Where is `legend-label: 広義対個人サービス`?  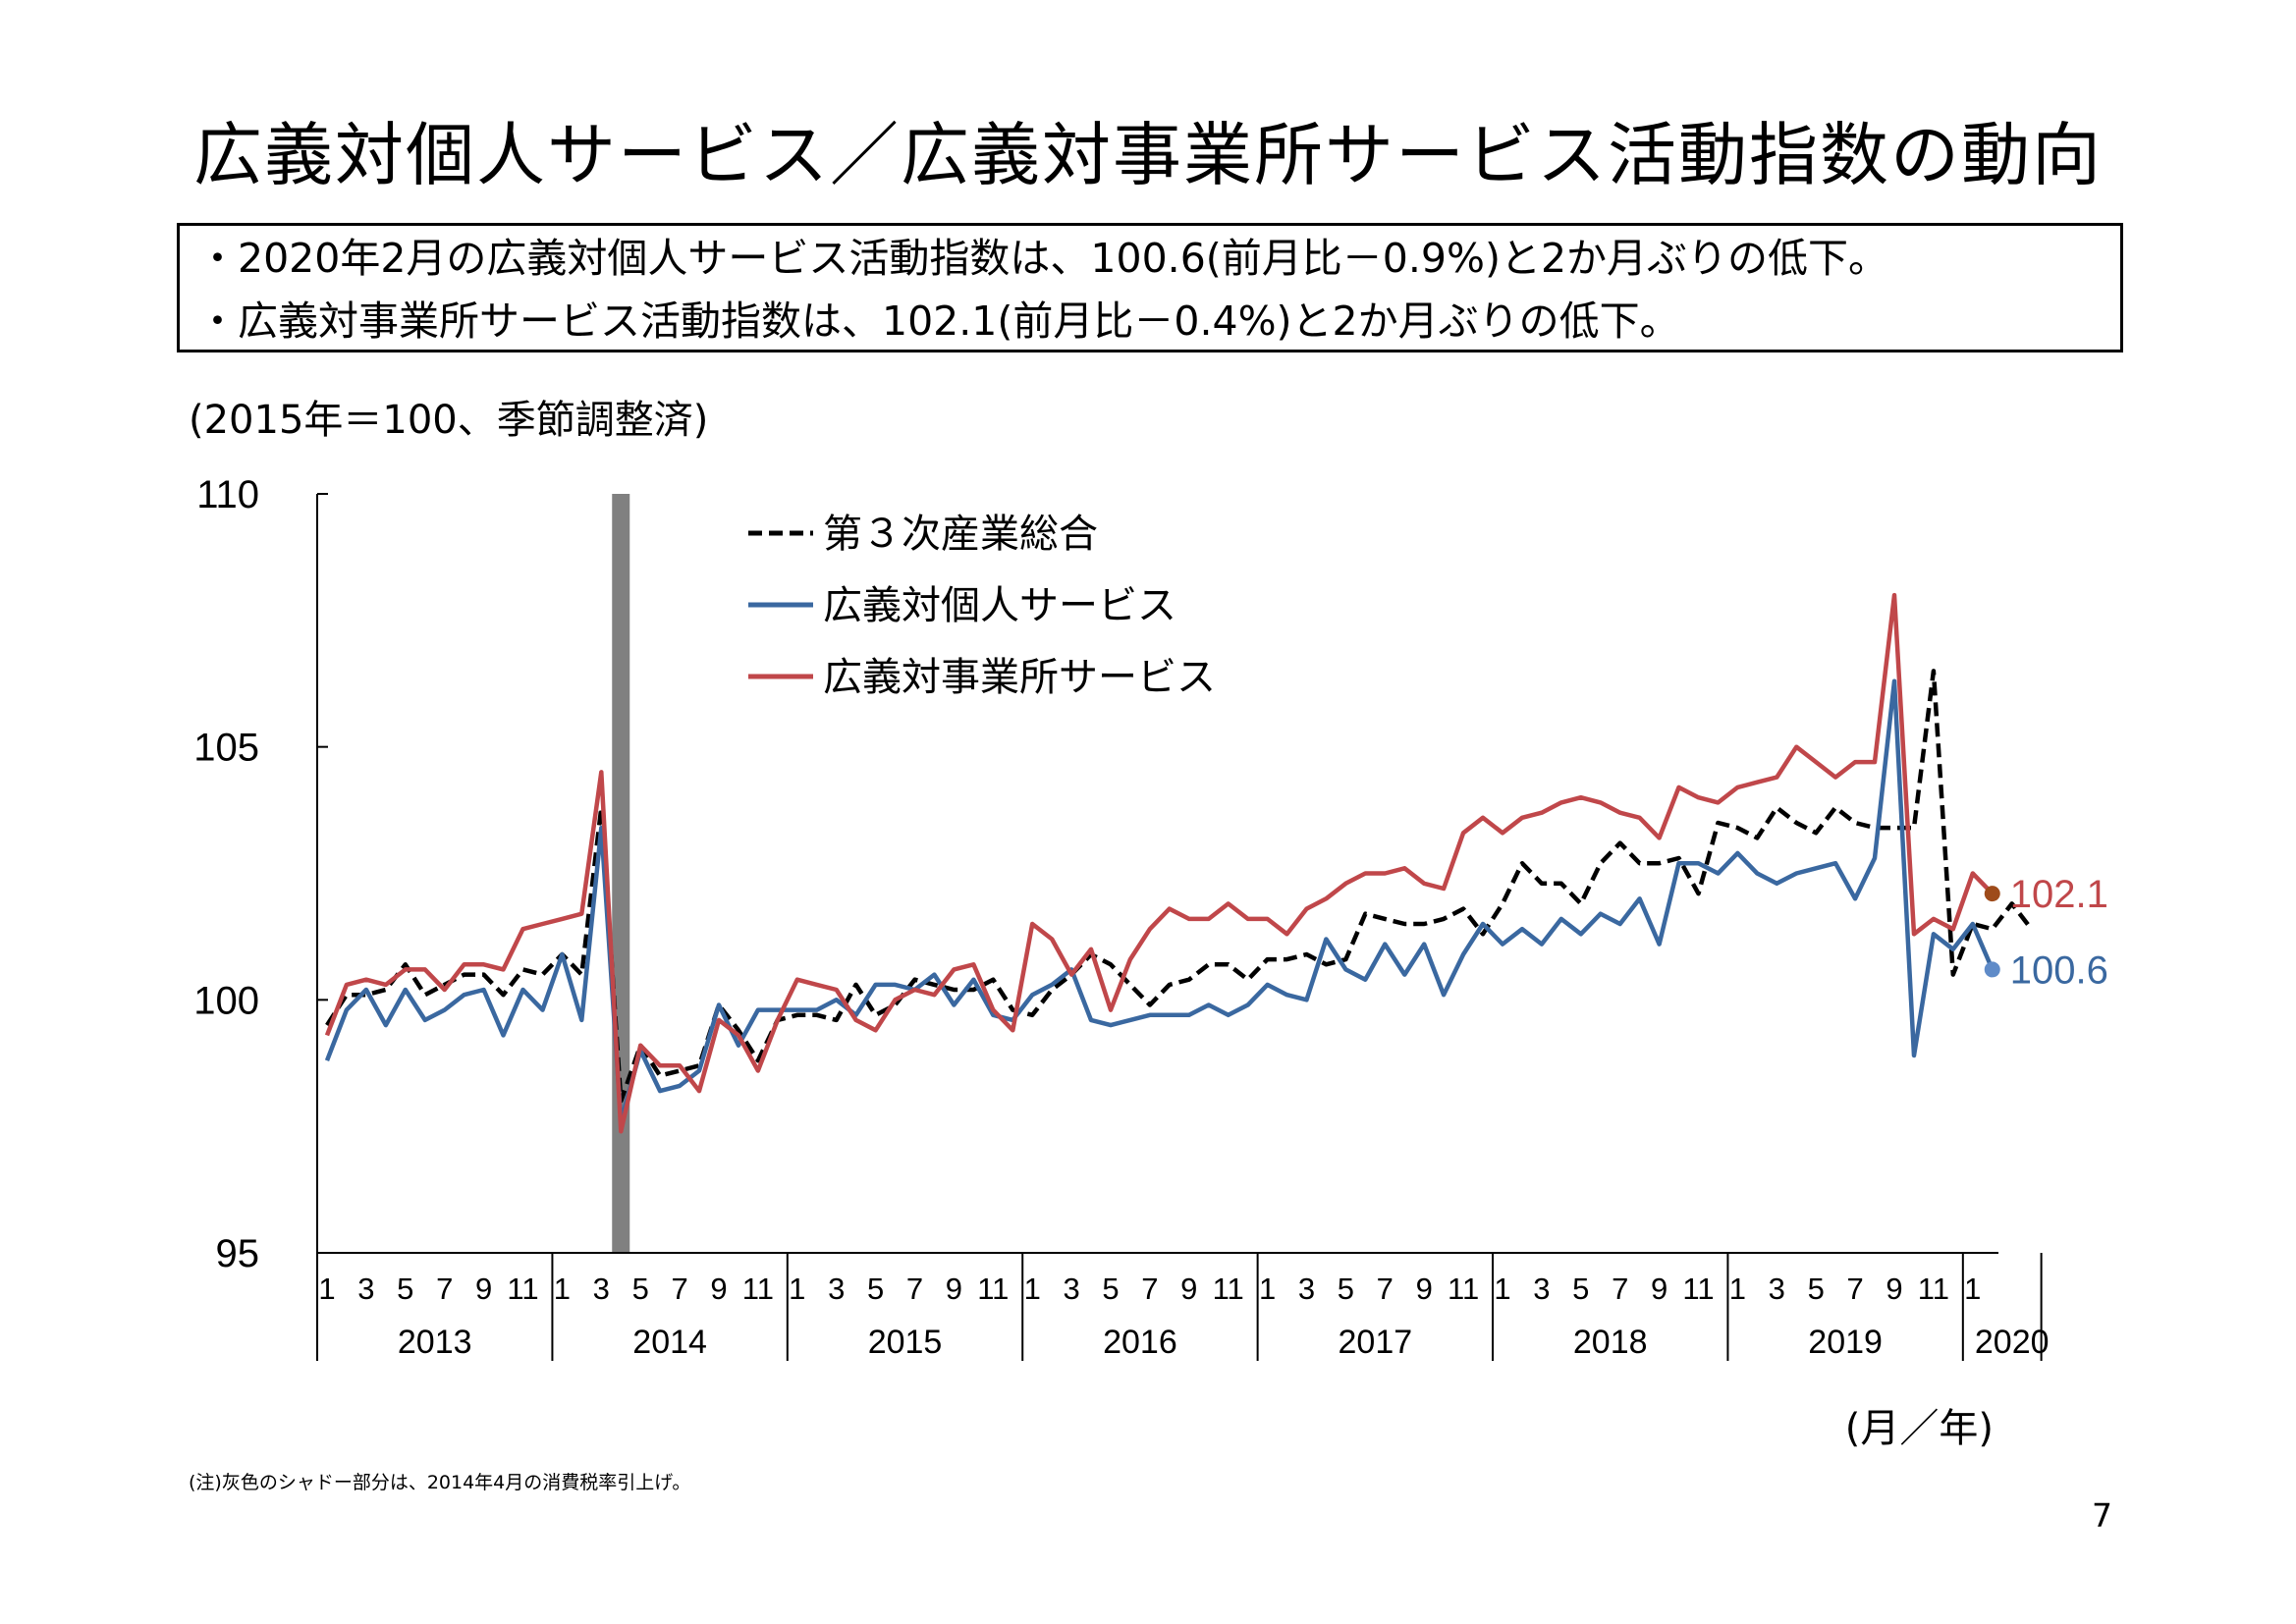
legend-label: 広義対個人サービス is located at coordinates (999, 605).